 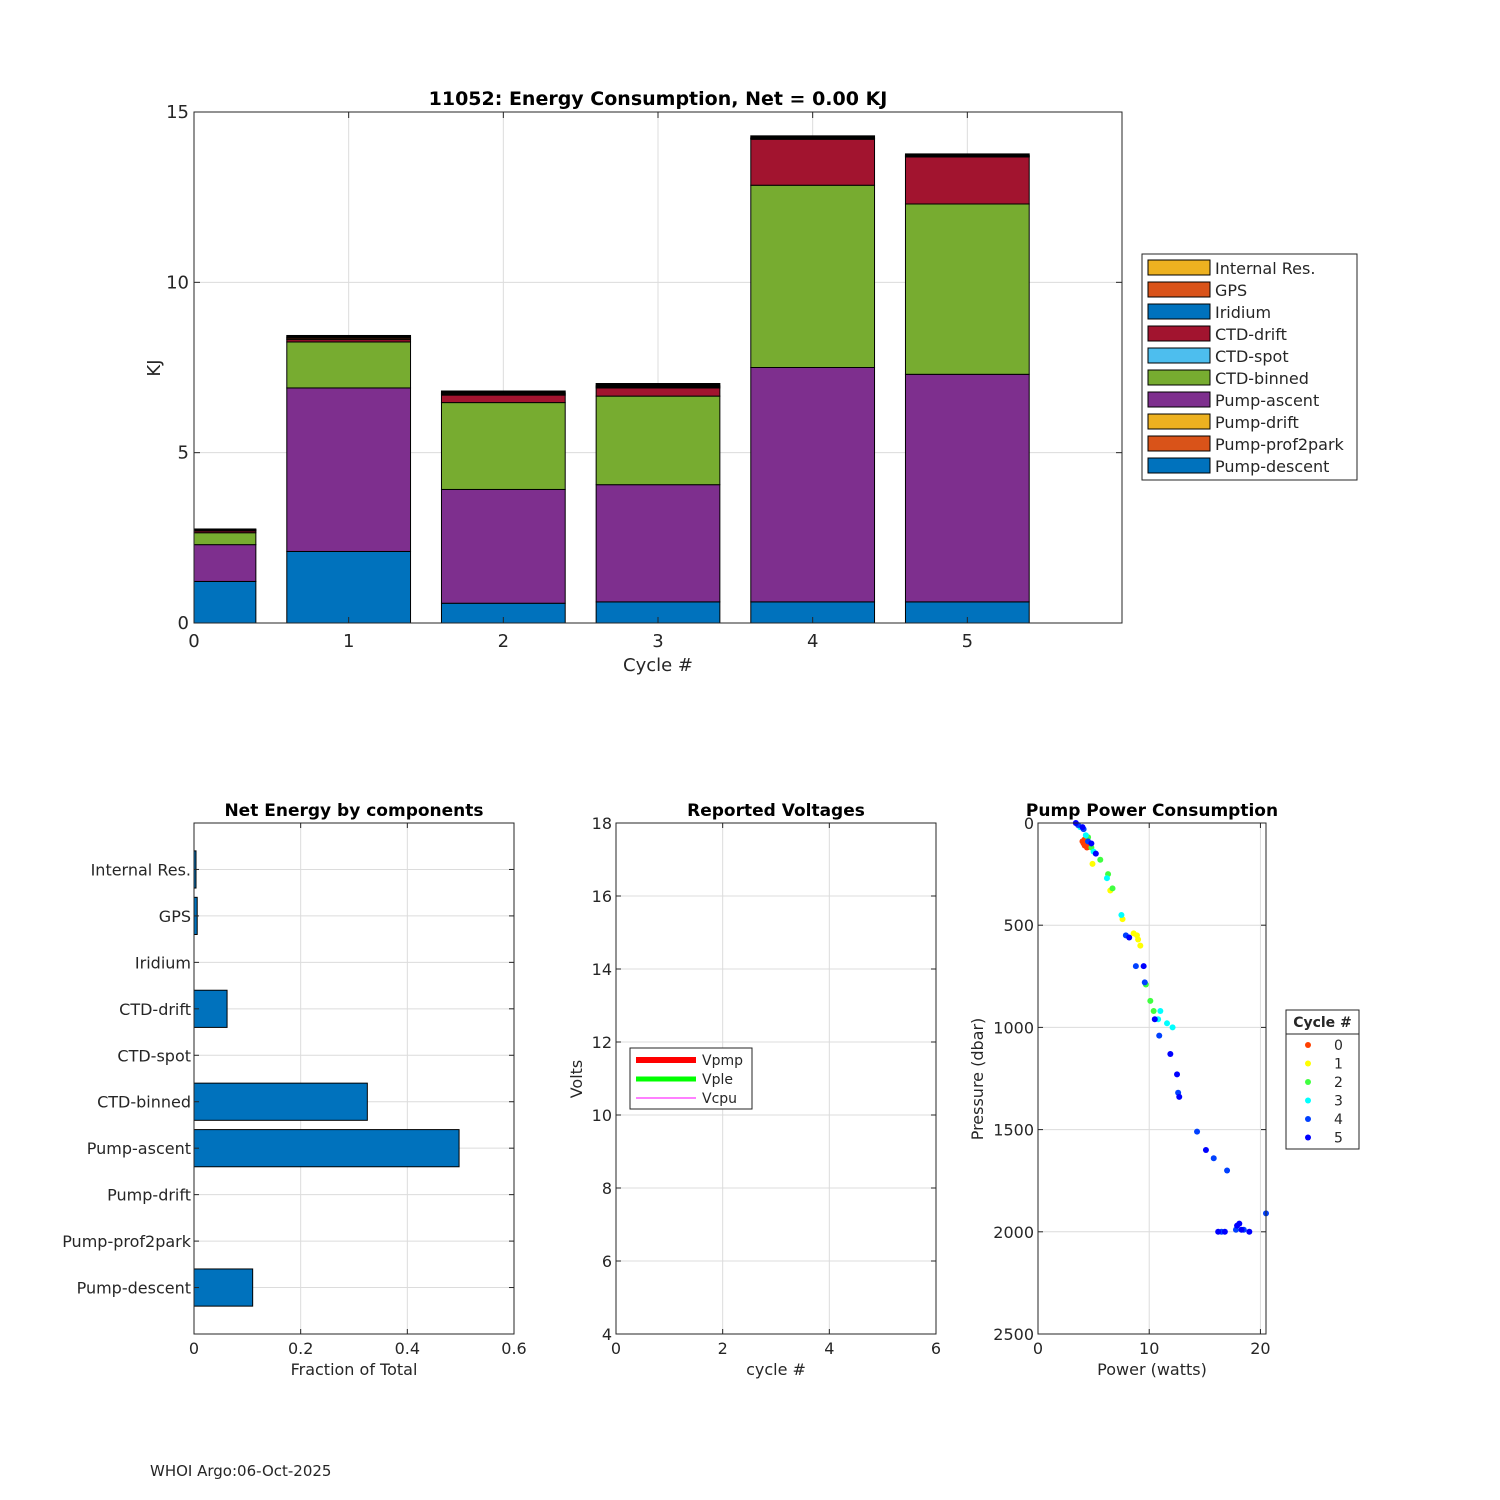 I want to click on components-y-tick-label: Internal Res., so click(x=141, y=869).